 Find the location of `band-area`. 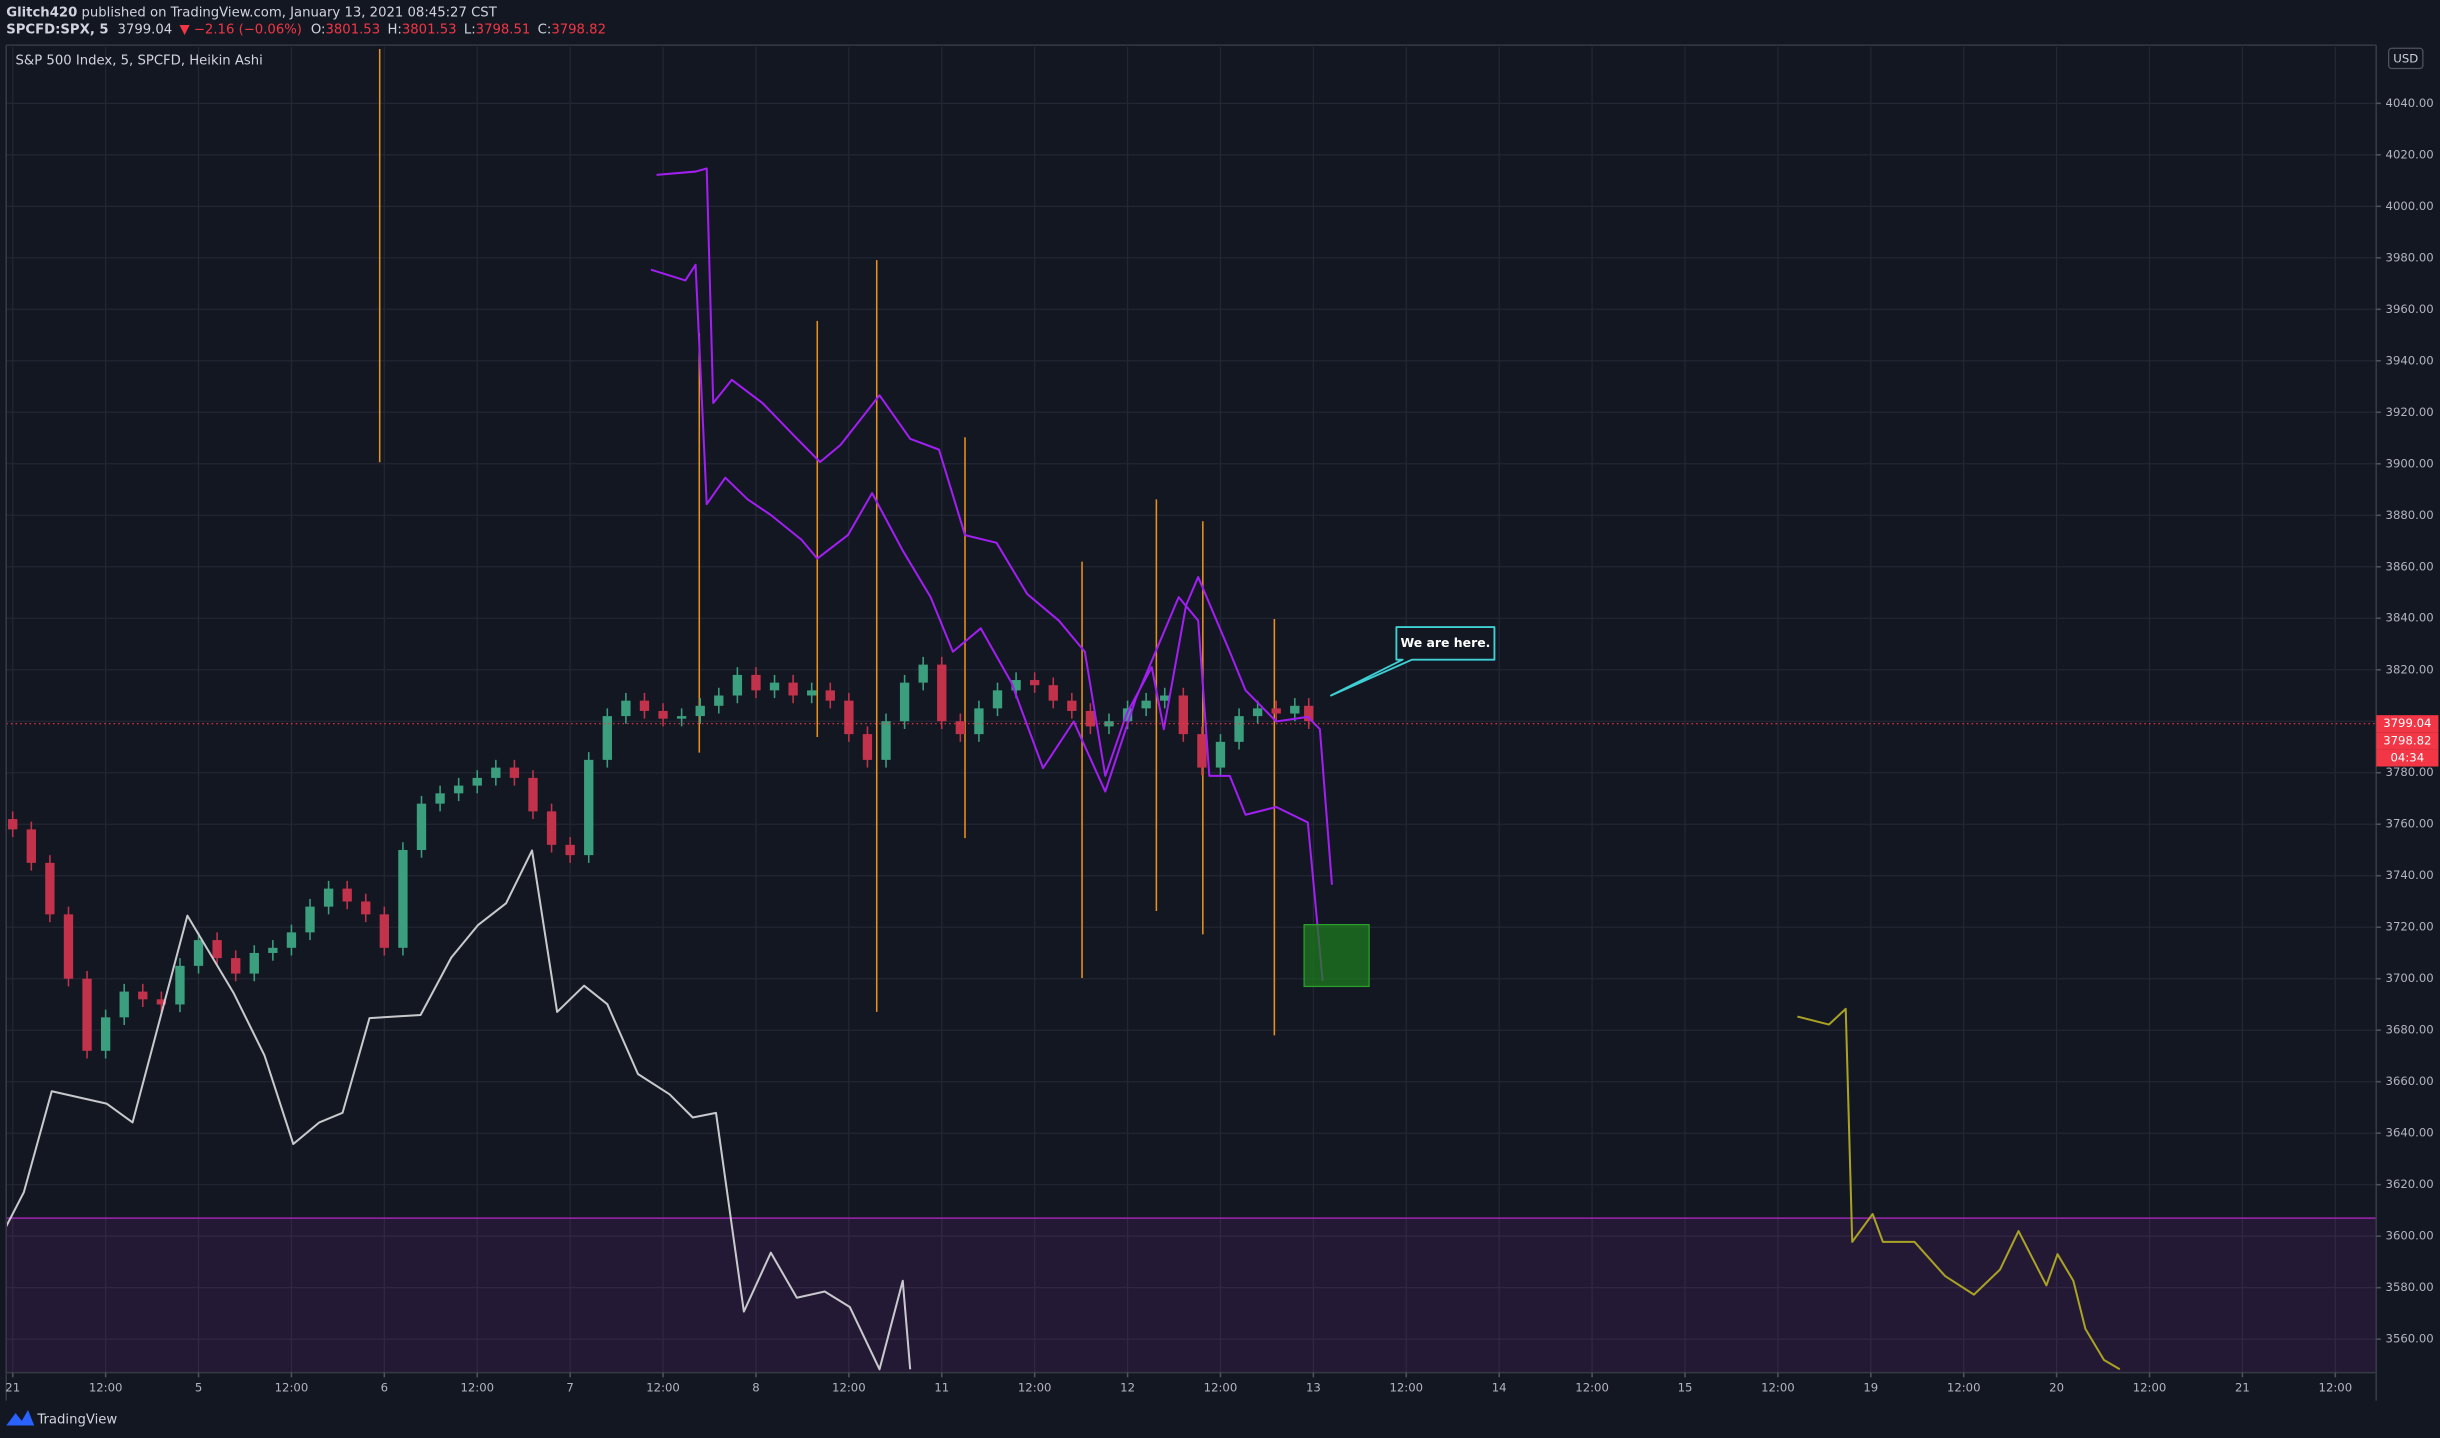

band-area is located at coordinates (1191, 1295).